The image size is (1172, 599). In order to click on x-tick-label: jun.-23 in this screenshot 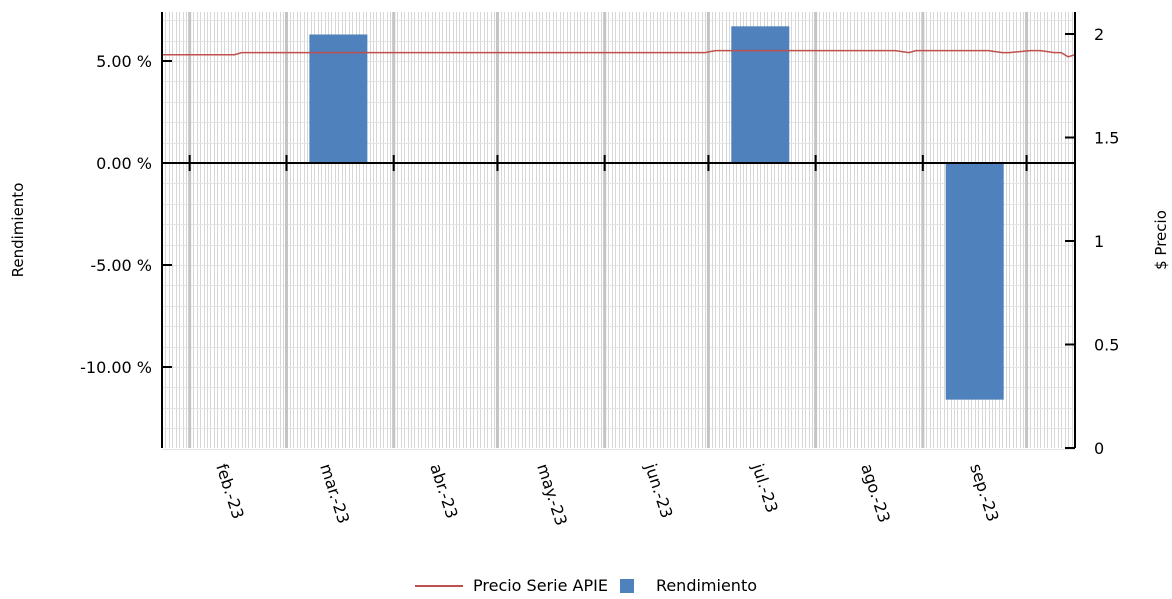, I will do `click(659, 490)`.